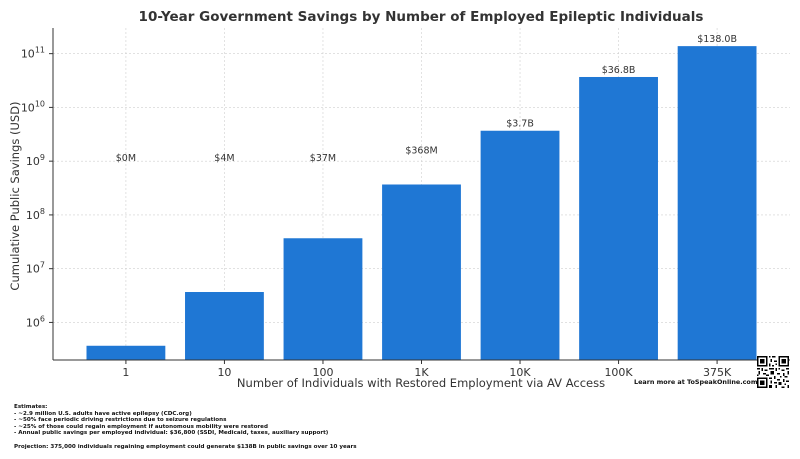 This screenshot has width=800, height=459. What do you see at coordinates (618, 372) in the screenshot?
I see `x-tick-label: 100K` at bounding box center [618, 372].